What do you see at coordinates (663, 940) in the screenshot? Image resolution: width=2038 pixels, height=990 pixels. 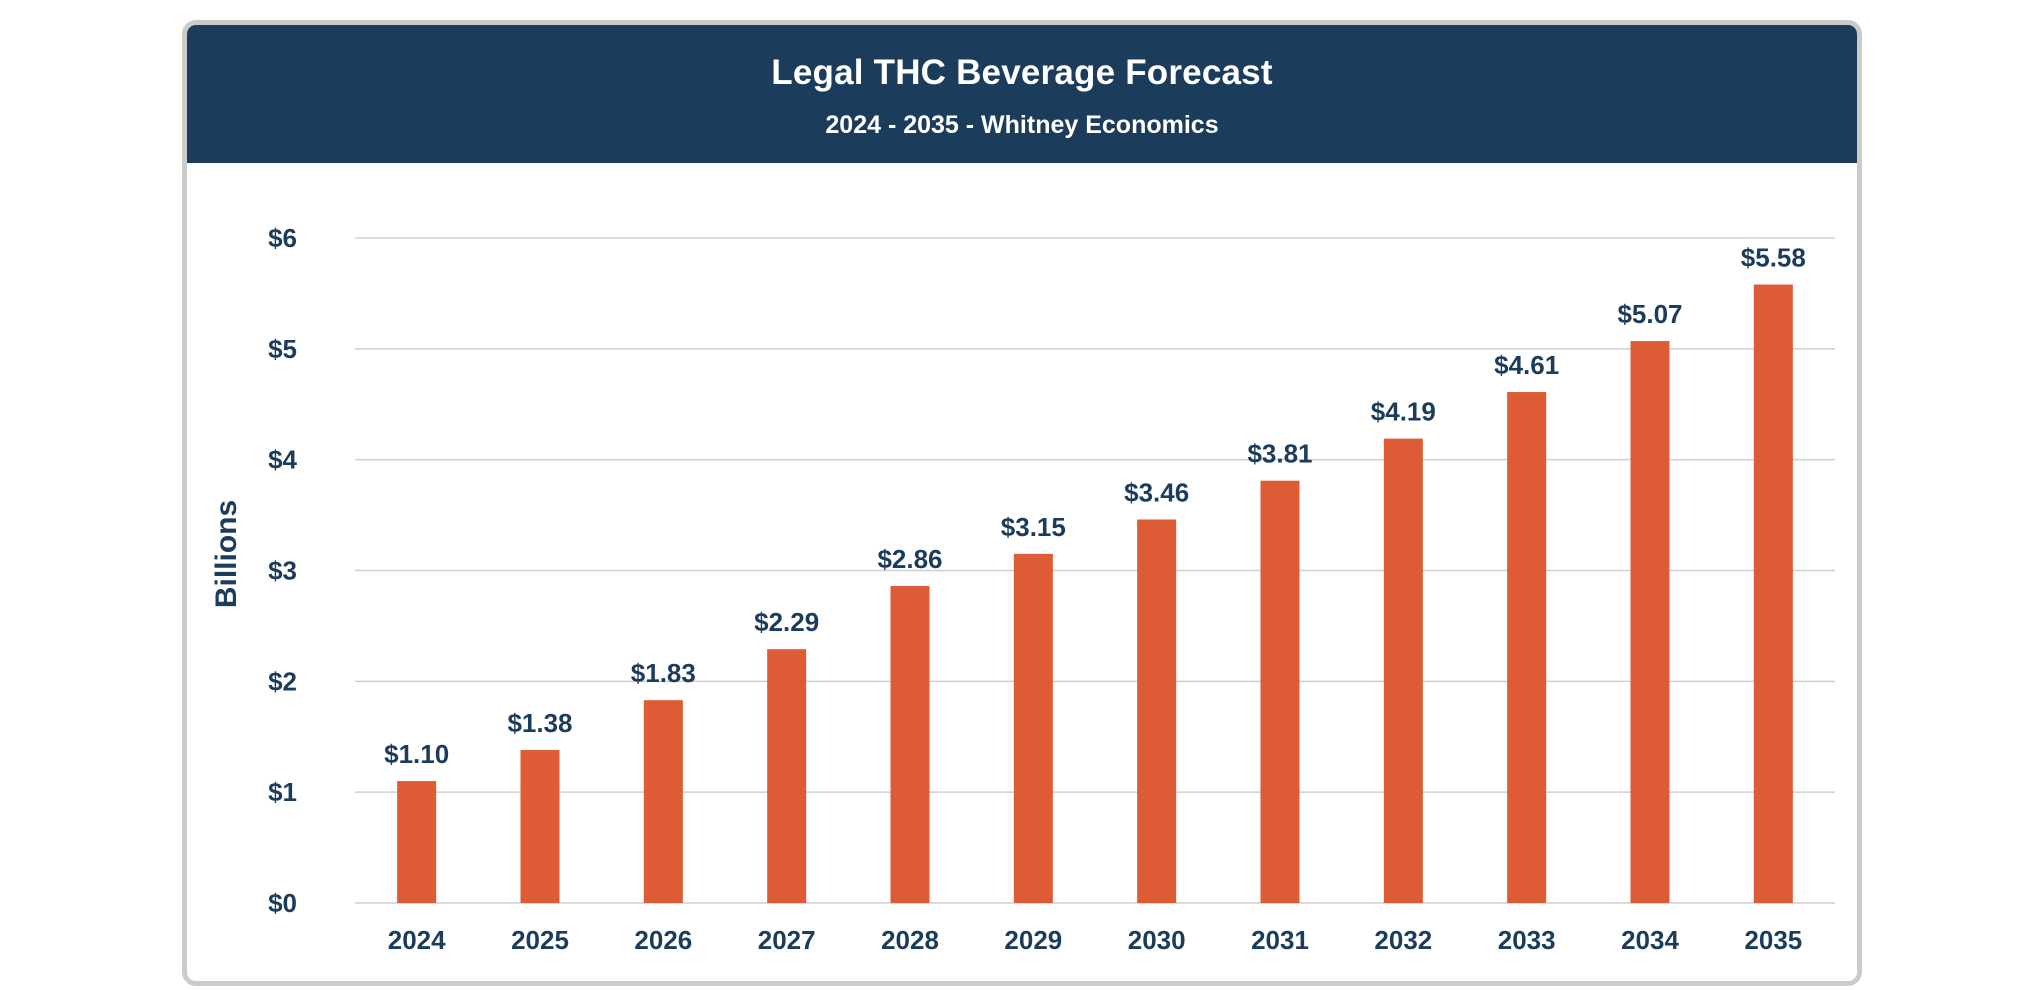 I see `x-tick-label: 2026` at bounding box center [663, 940].